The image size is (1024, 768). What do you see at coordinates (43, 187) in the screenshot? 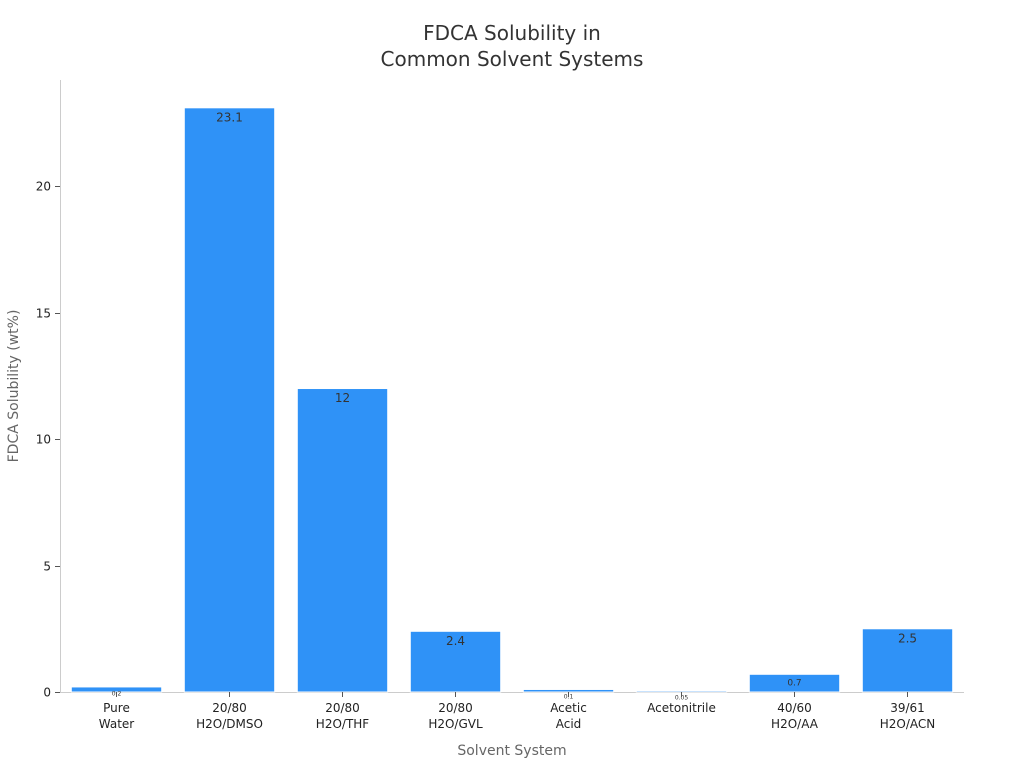
I see `y-tick-label: 20` at bounding box center [43, 187].